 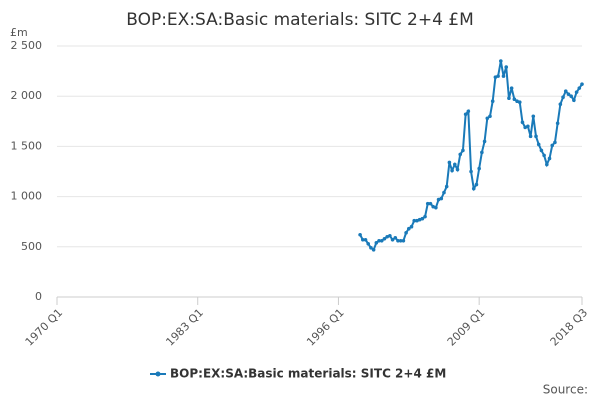 What do you see at coordinates (27, 45) in the screenshot?
I see `y-tick-label: 2 500` at bounding box center [27, 45].